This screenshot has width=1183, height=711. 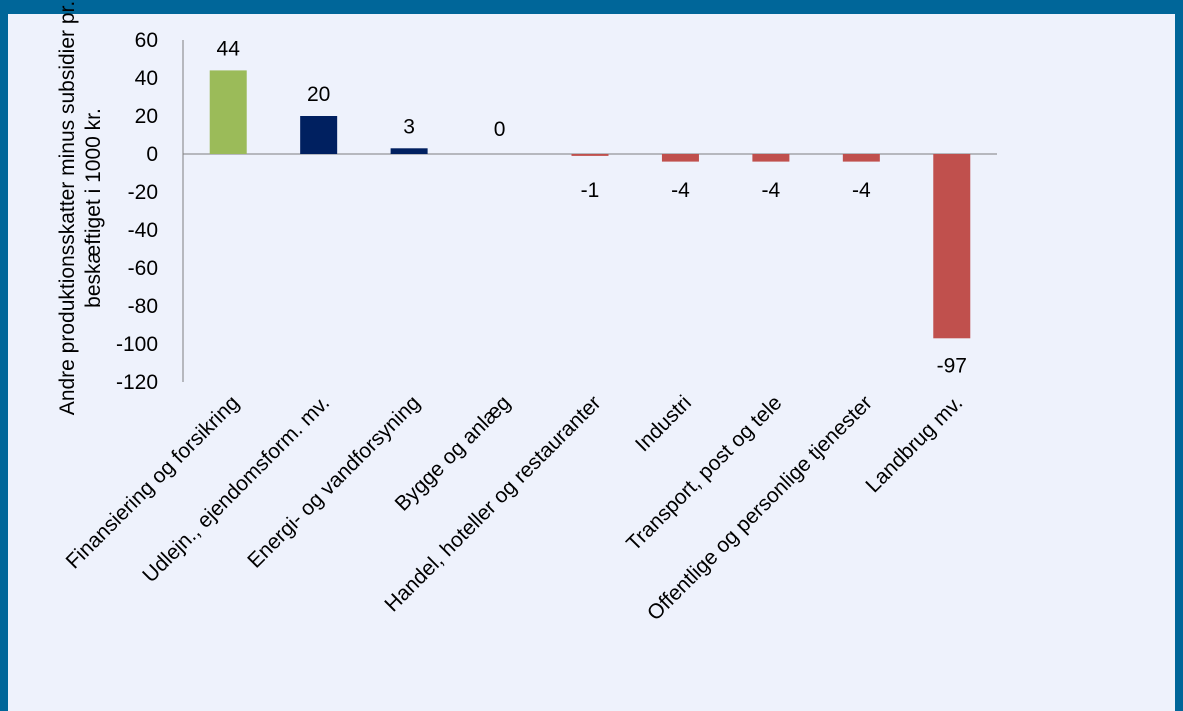 I want to click on y-tick-label: -80, so click(x=143, y=306).